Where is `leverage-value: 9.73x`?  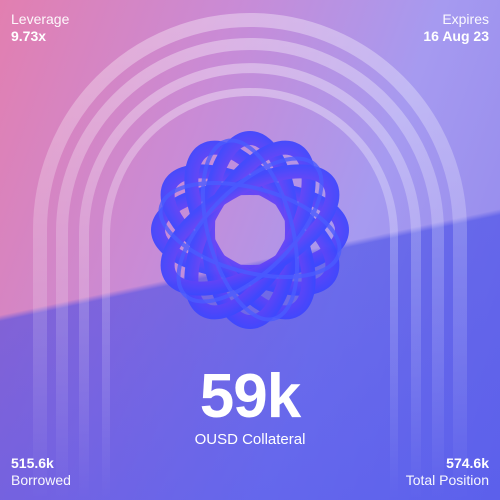 leverage-value: 9.73x is located at coordinates (29, 36).